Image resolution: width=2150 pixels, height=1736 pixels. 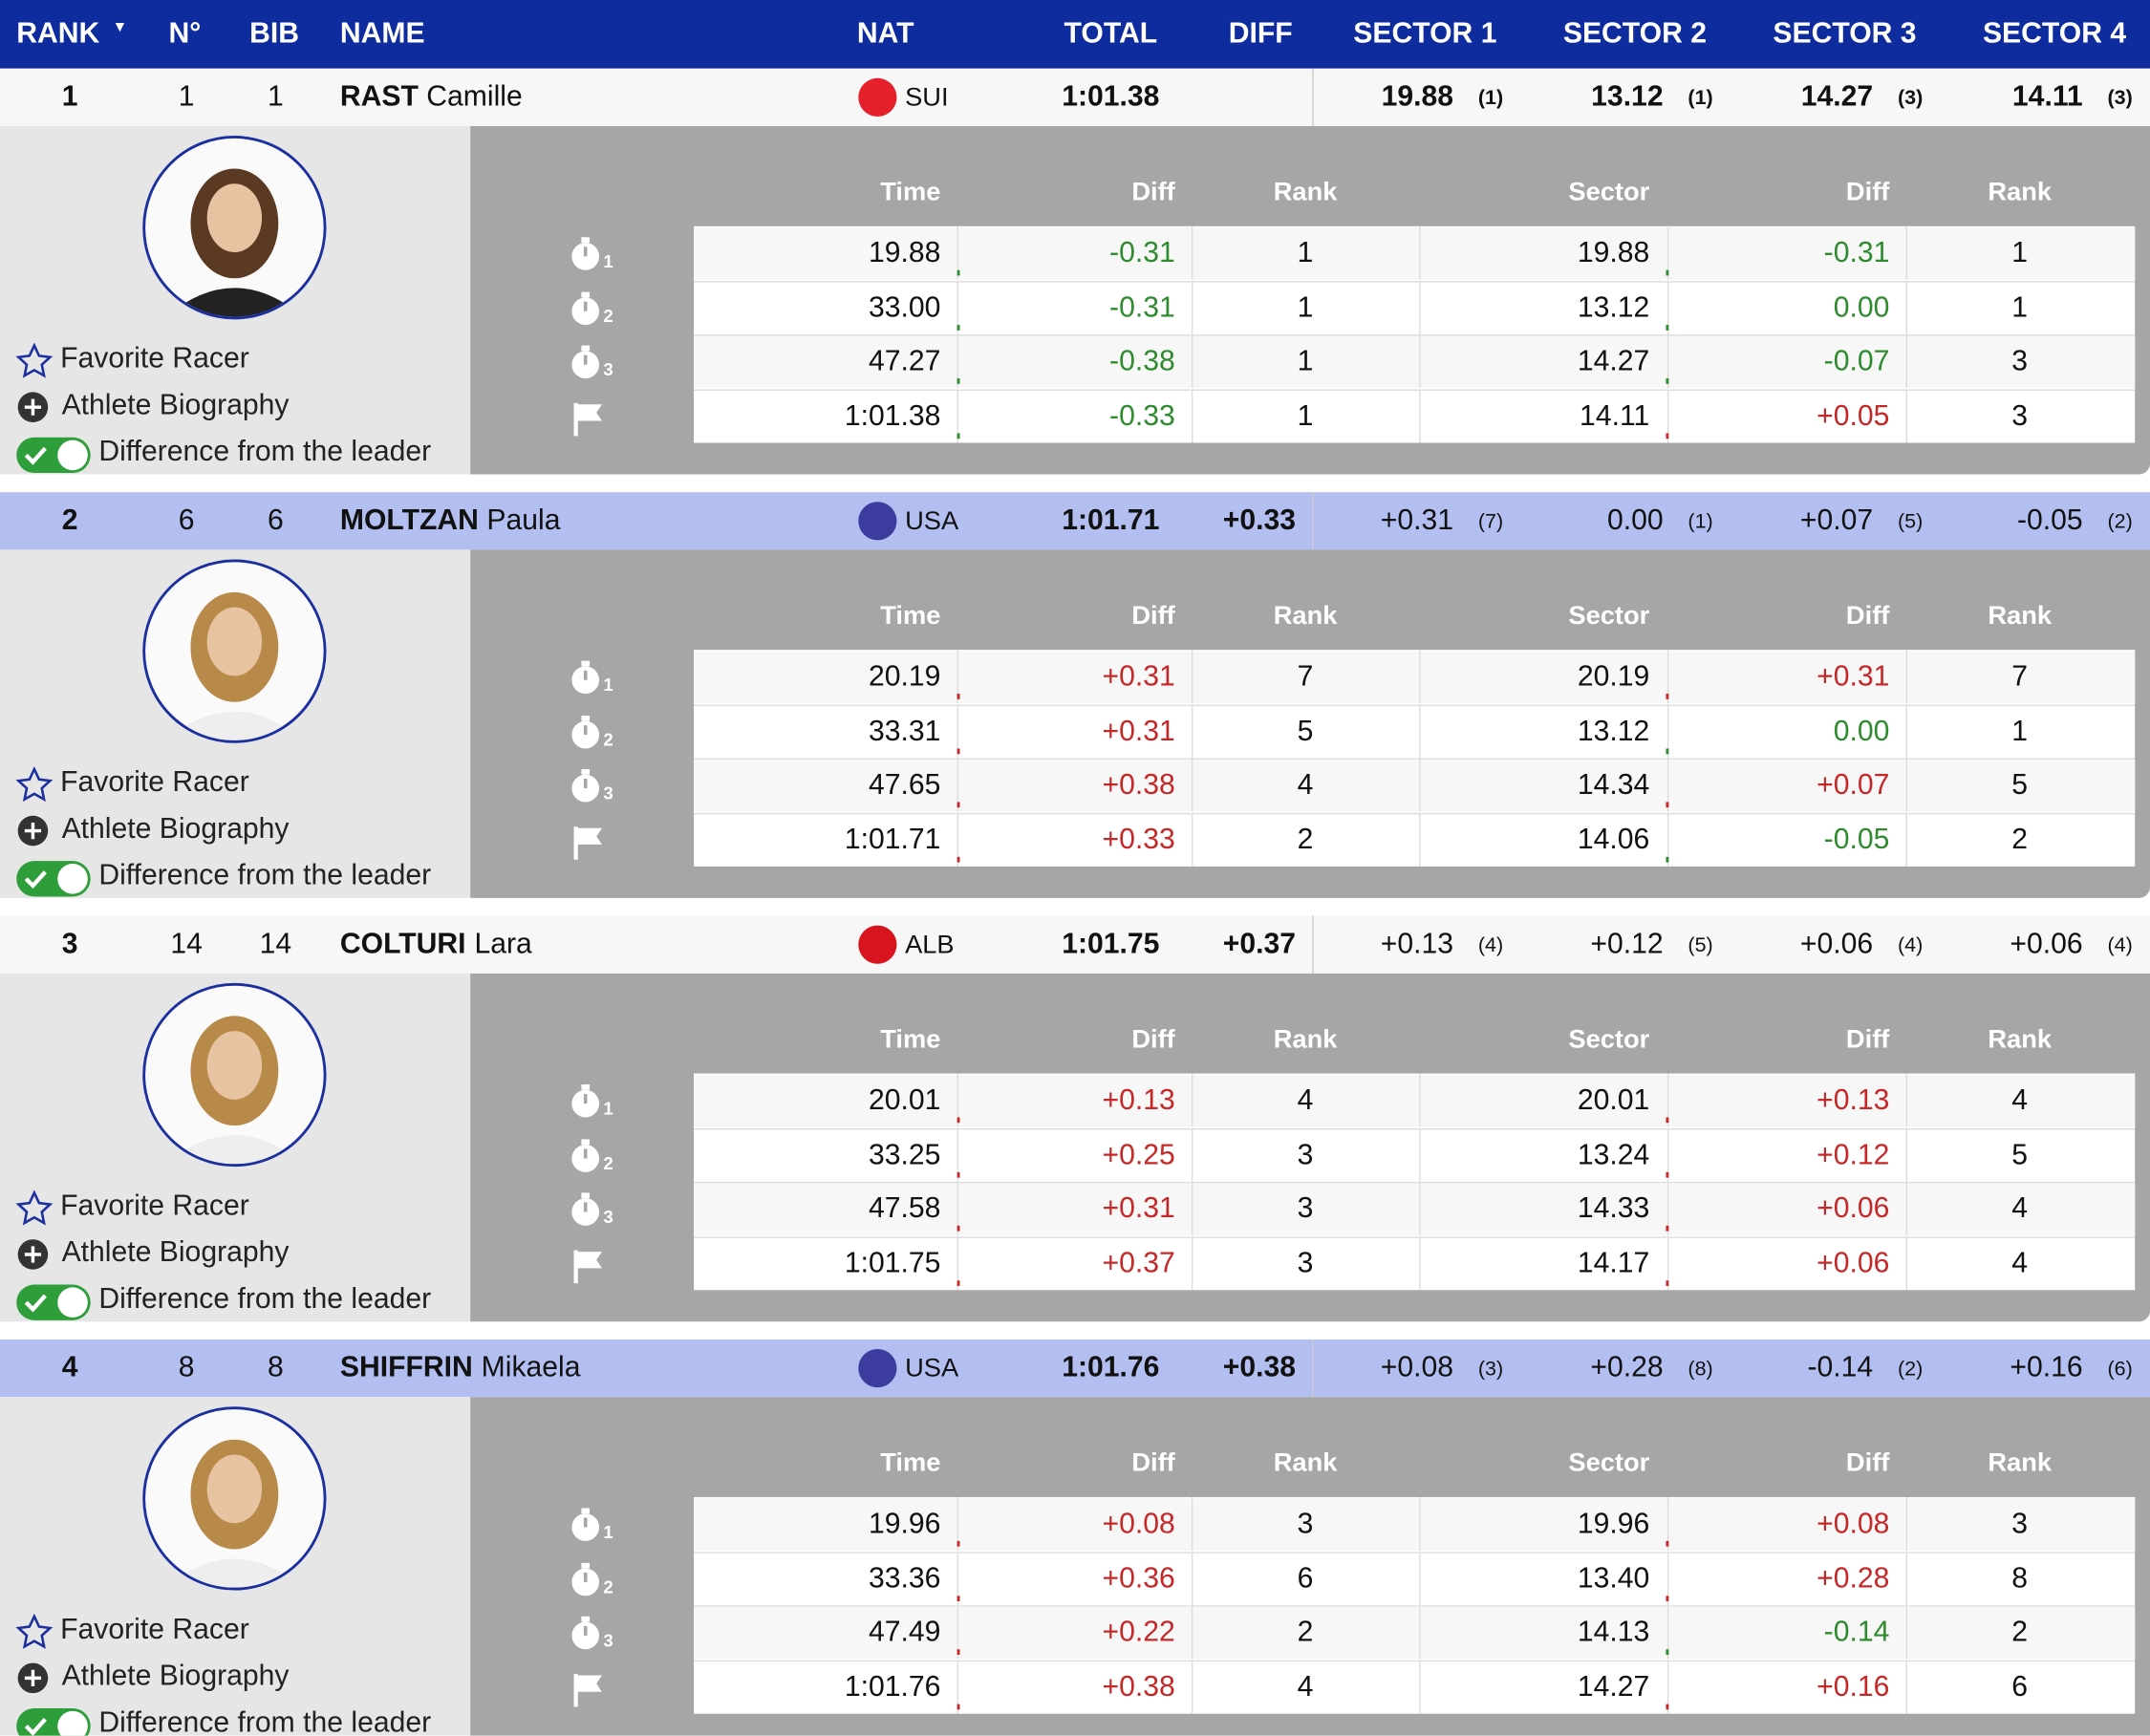 I want to click on split-rank: 7, so click(x=1306, y=676).